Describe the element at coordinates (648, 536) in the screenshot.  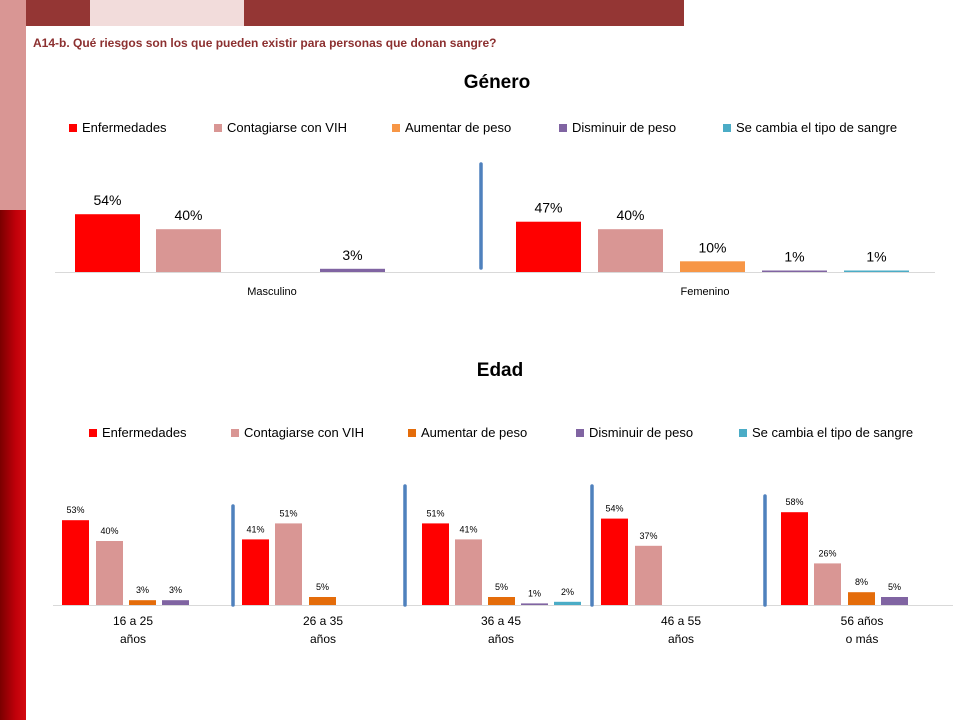
I see `chart2-data-label: 37%` at that location.